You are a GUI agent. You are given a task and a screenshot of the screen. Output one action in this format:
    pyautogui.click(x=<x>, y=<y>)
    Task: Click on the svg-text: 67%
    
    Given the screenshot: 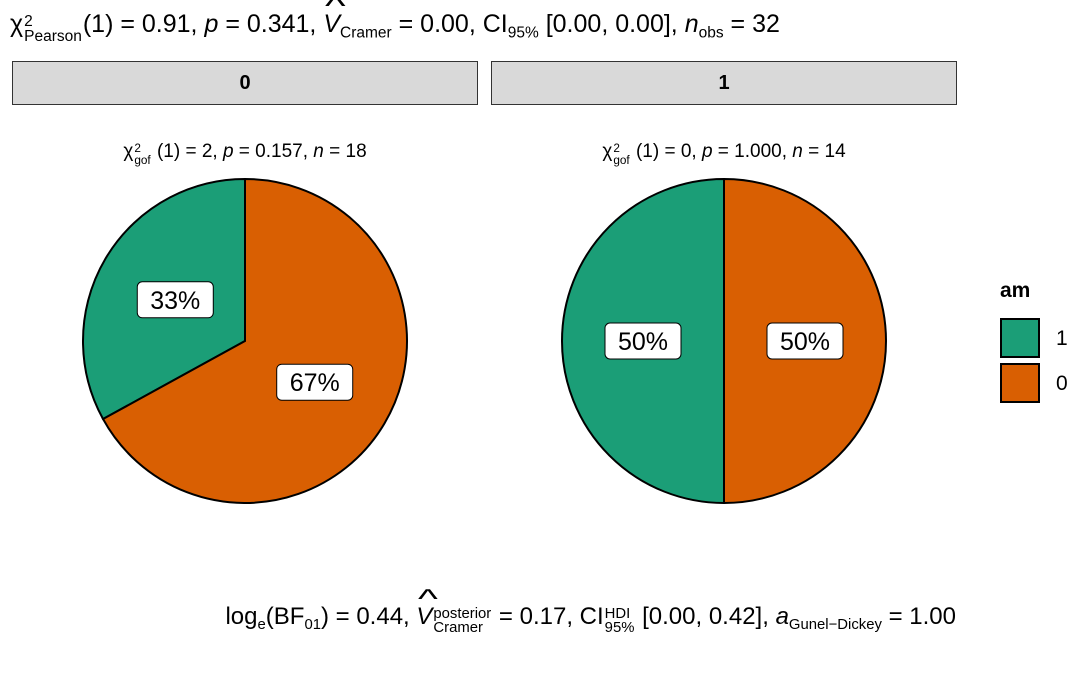 What is the action you would take?
    pyautogui.click(x=315, y=383)
    